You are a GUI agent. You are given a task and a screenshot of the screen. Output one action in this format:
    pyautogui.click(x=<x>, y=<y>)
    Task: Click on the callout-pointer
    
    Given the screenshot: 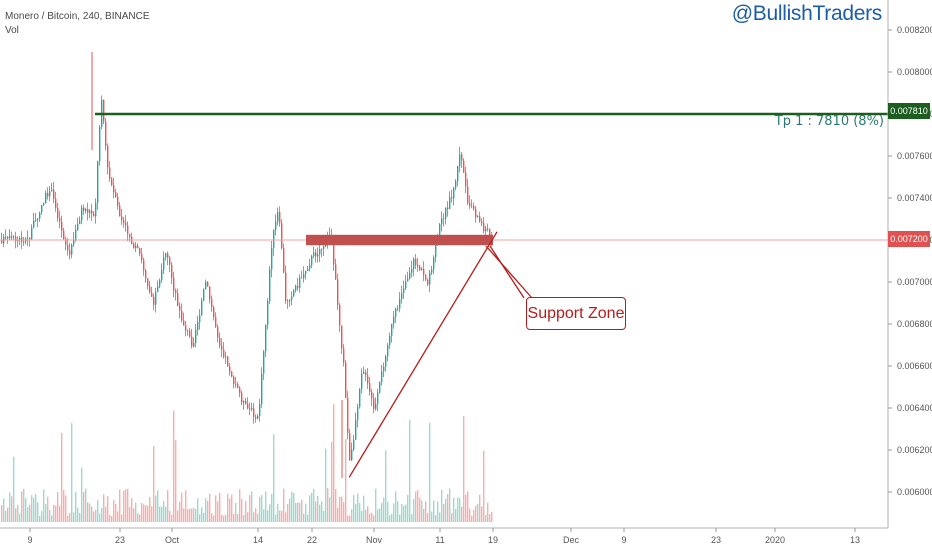 What is the action you would take?
    pyautogui.click(x=509, y=272)
    